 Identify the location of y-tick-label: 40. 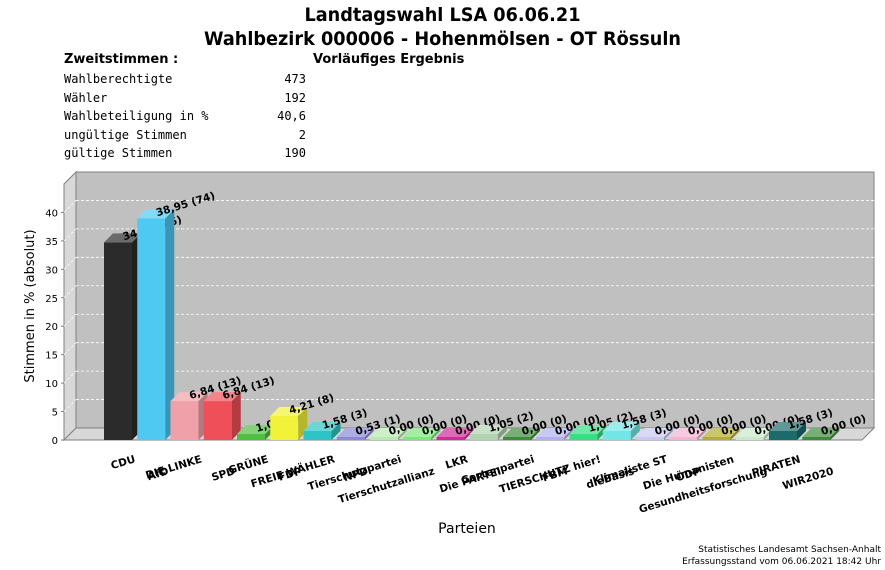
(51, 213).